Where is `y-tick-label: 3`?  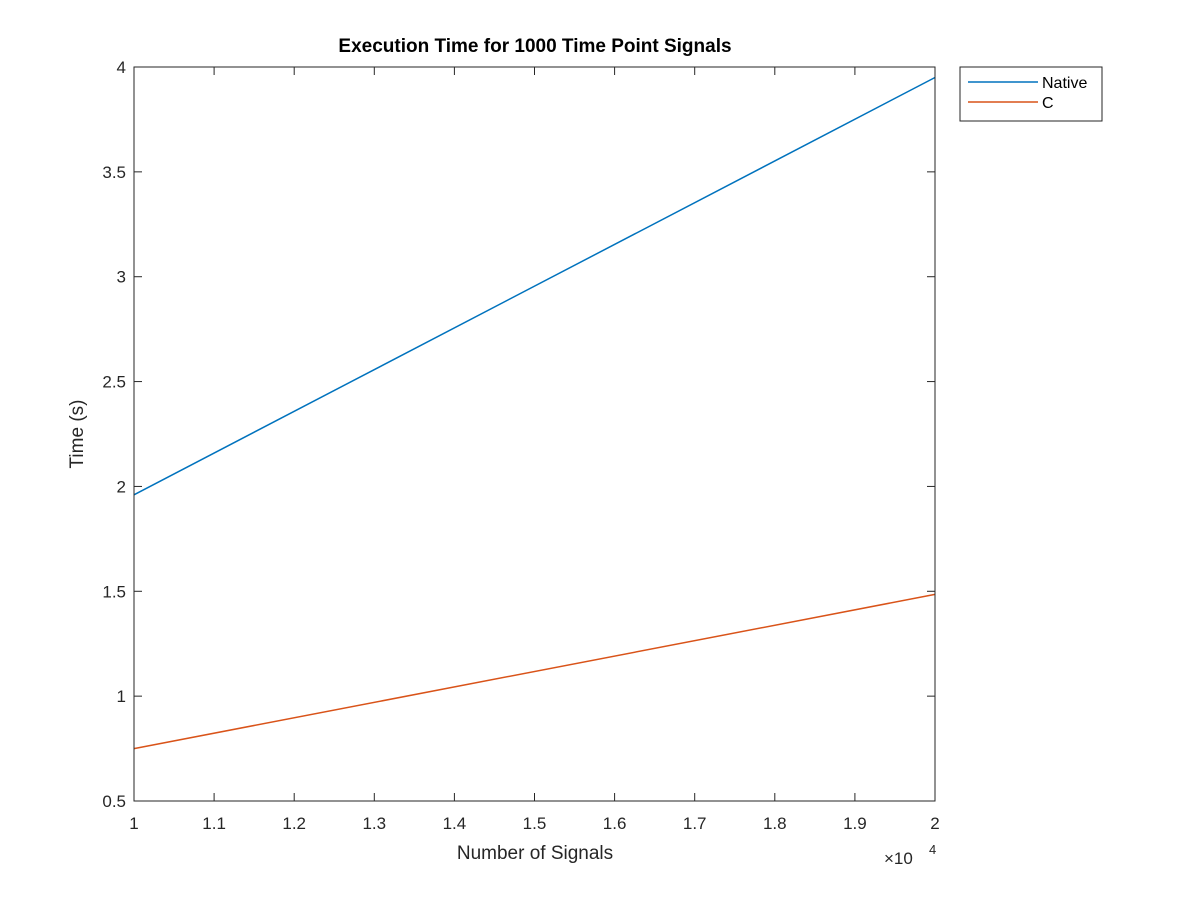 y-tick-label: 3 is located at coordinates (121, 277).